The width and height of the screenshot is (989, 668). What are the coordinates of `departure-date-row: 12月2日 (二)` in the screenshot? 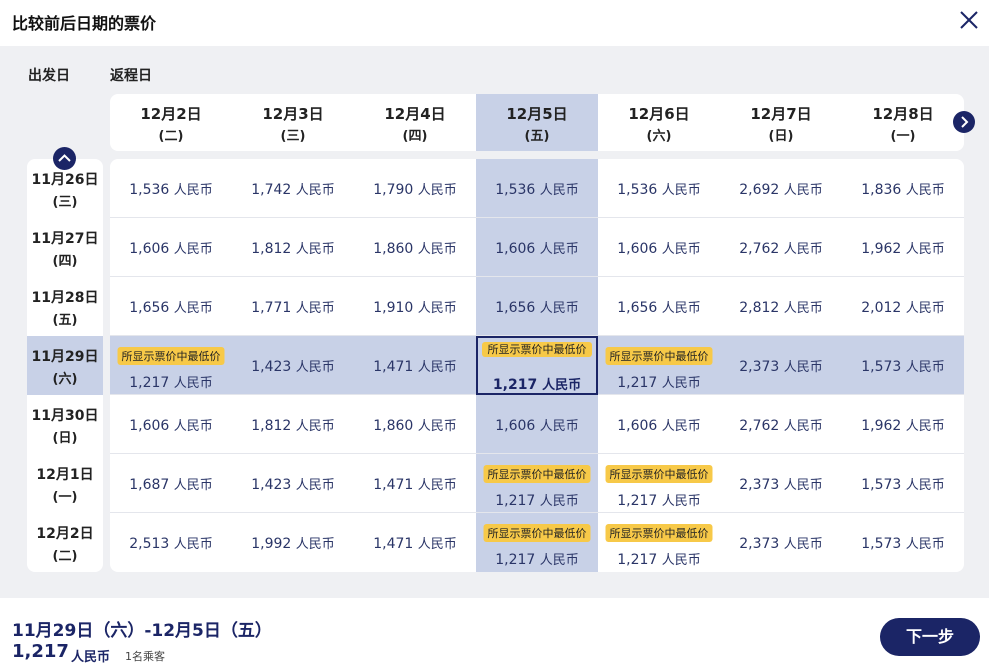 It's located at (65, 542).